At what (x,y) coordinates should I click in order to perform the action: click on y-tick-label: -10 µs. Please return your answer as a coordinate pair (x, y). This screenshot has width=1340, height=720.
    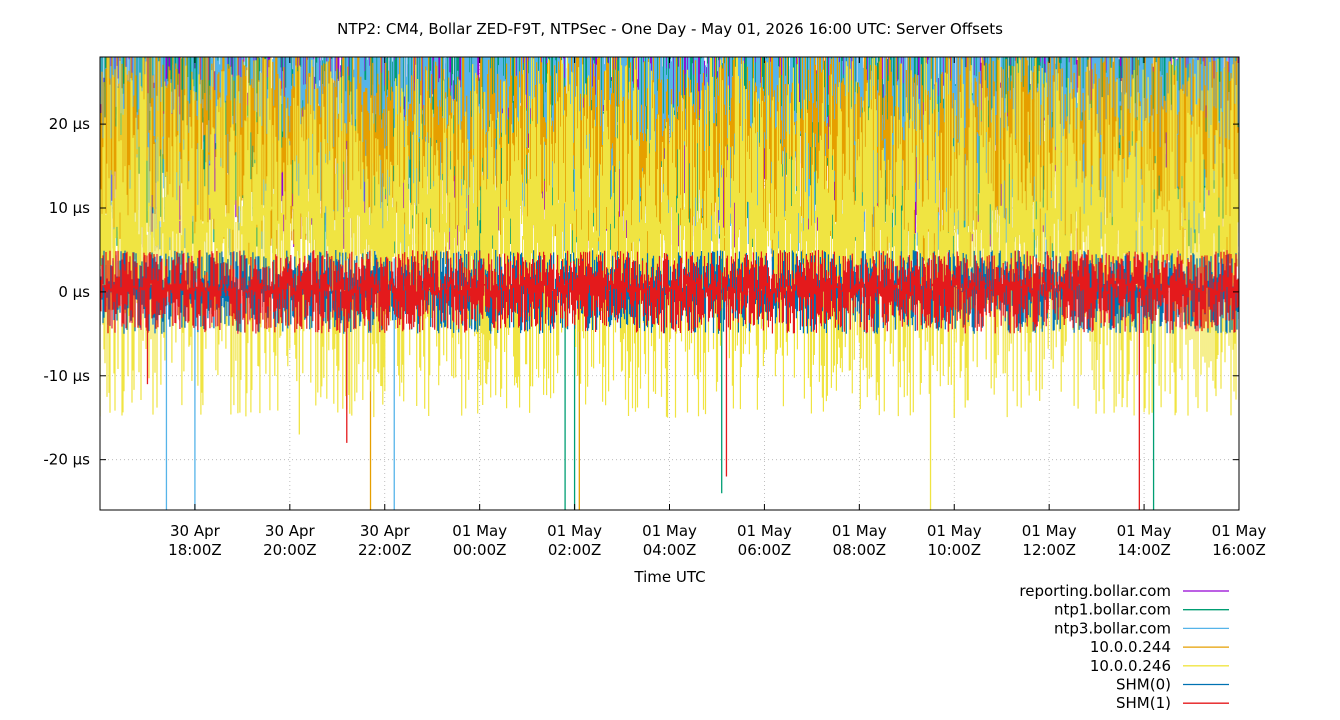
    Looking at the image, I should click on (66, 376).